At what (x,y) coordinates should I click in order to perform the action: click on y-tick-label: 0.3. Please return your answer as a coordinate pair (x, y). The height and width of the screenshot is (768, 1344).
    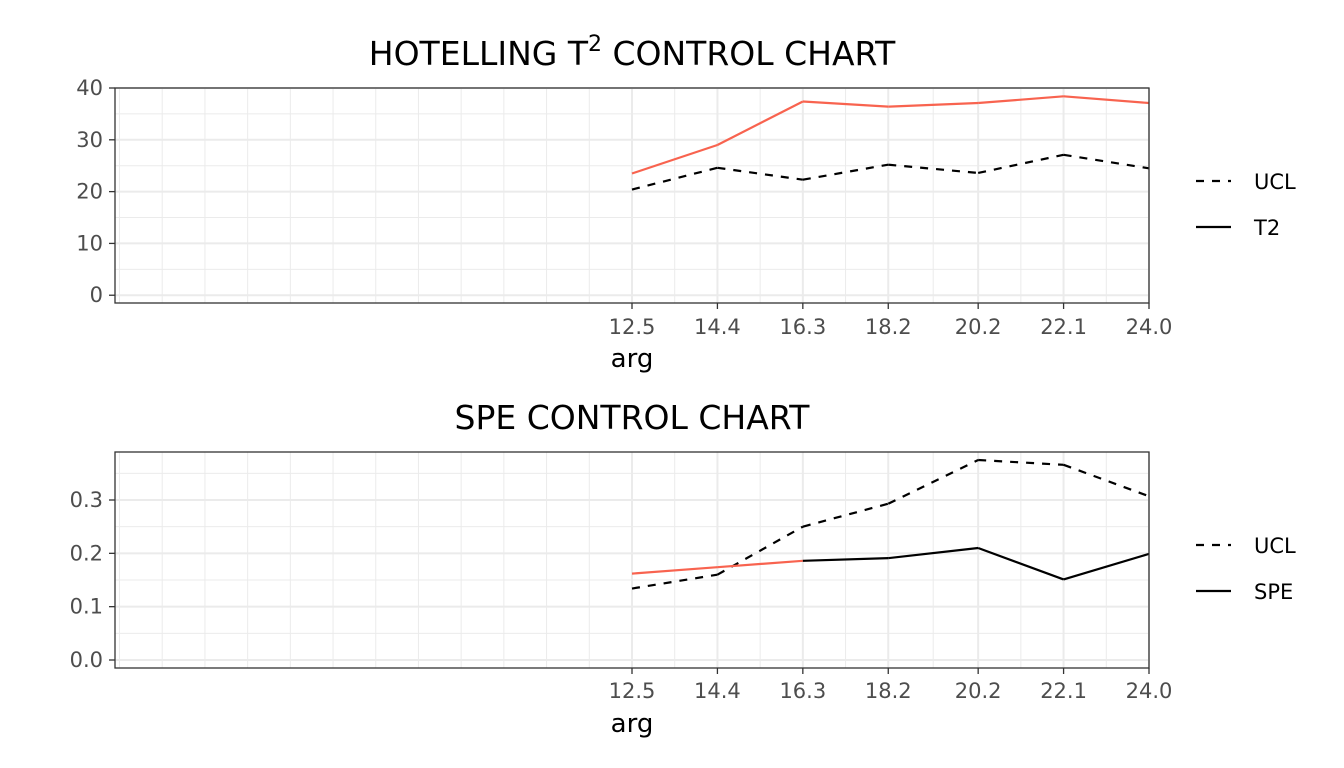
    Looking at the image, I should click on (86, 500).